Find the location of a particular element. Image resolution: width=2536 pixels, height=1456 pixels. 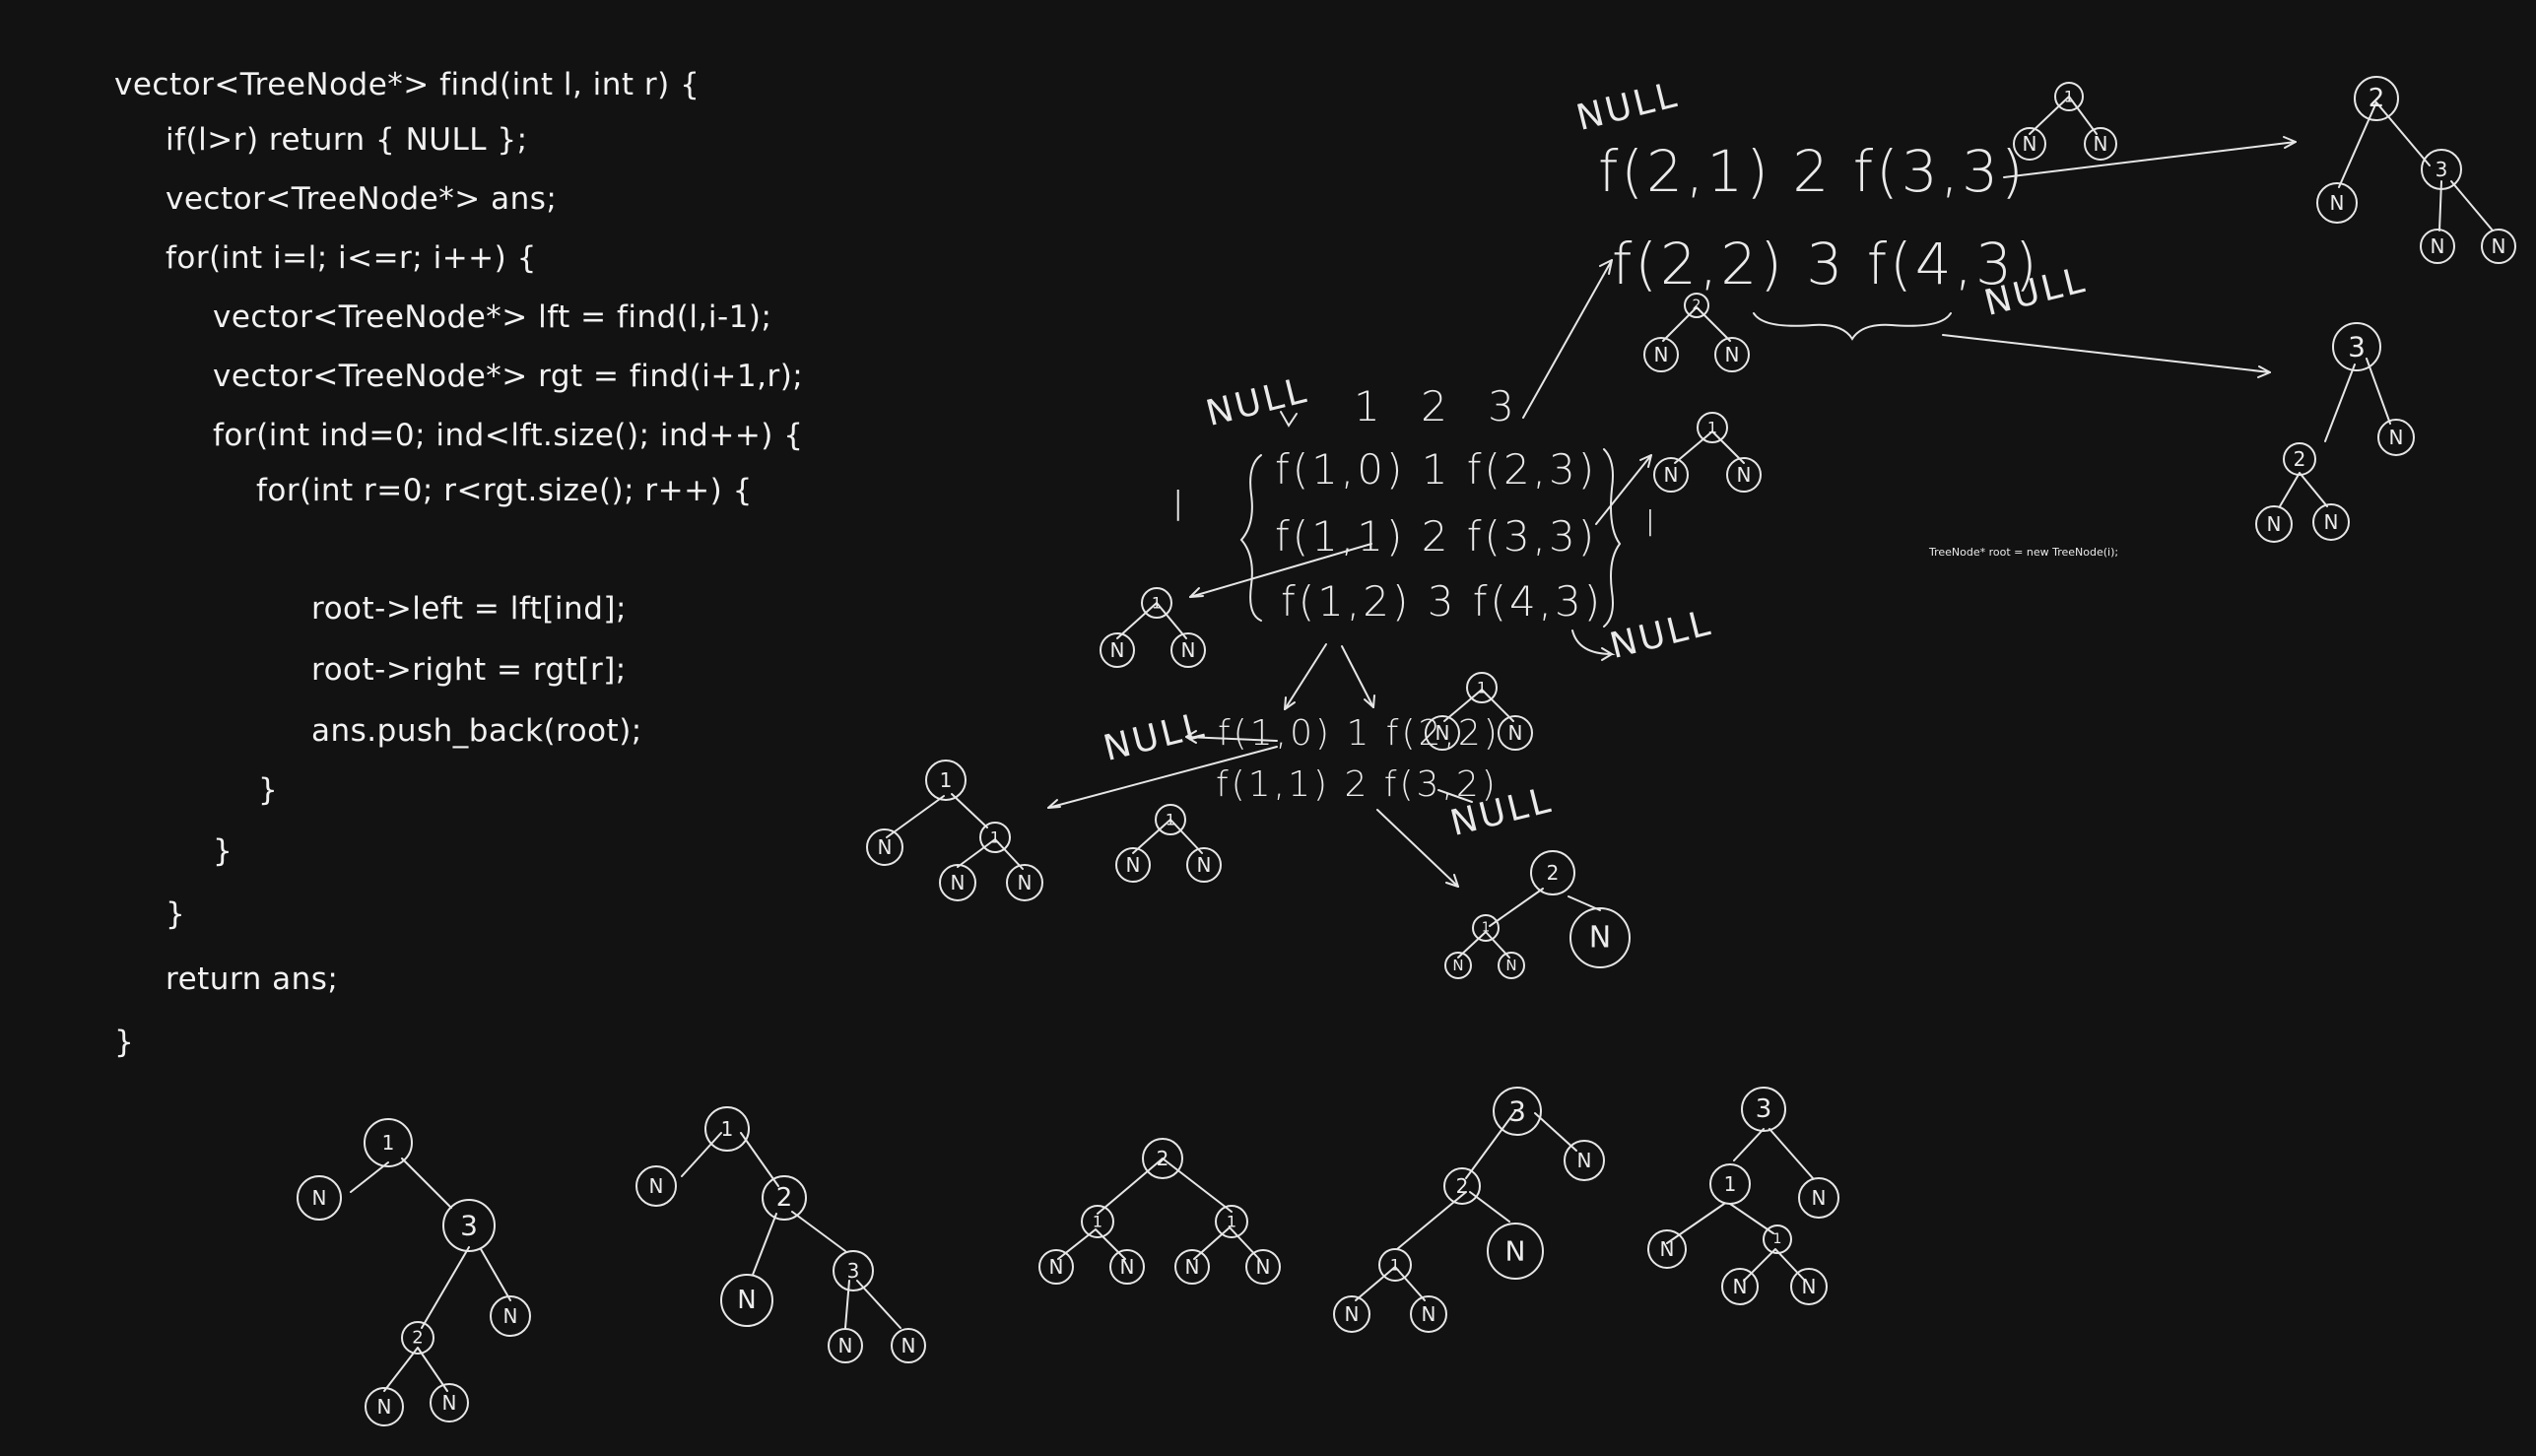

brace-label-right: l is located at coordinates (1652, 524).